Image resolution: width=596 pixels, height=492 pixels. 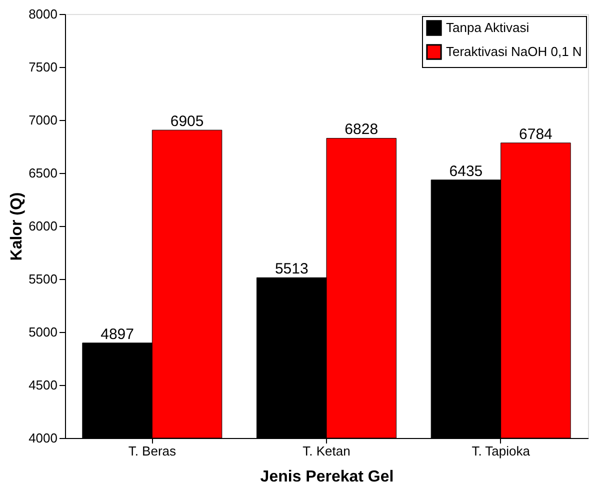 What do you see at coordinates (43, 67) in the screenshot?
I see `y-tick-label: 7500` at bounding box center [43, 67].